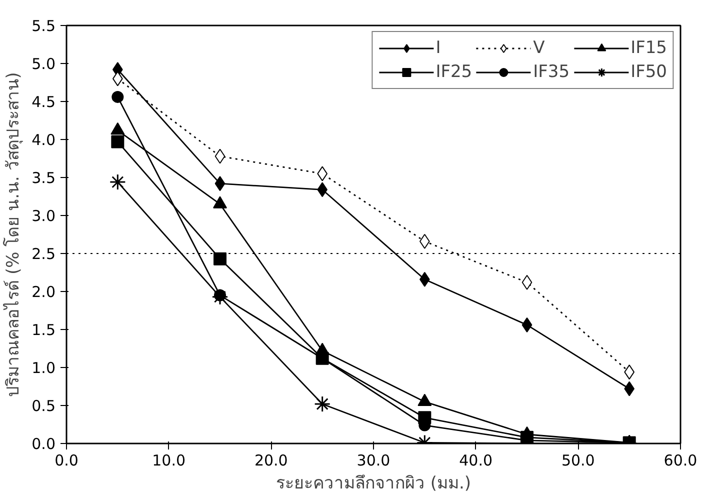 The image size is (707, 503). I want to click on x-tick-label: 40.0, so click(476, 461).